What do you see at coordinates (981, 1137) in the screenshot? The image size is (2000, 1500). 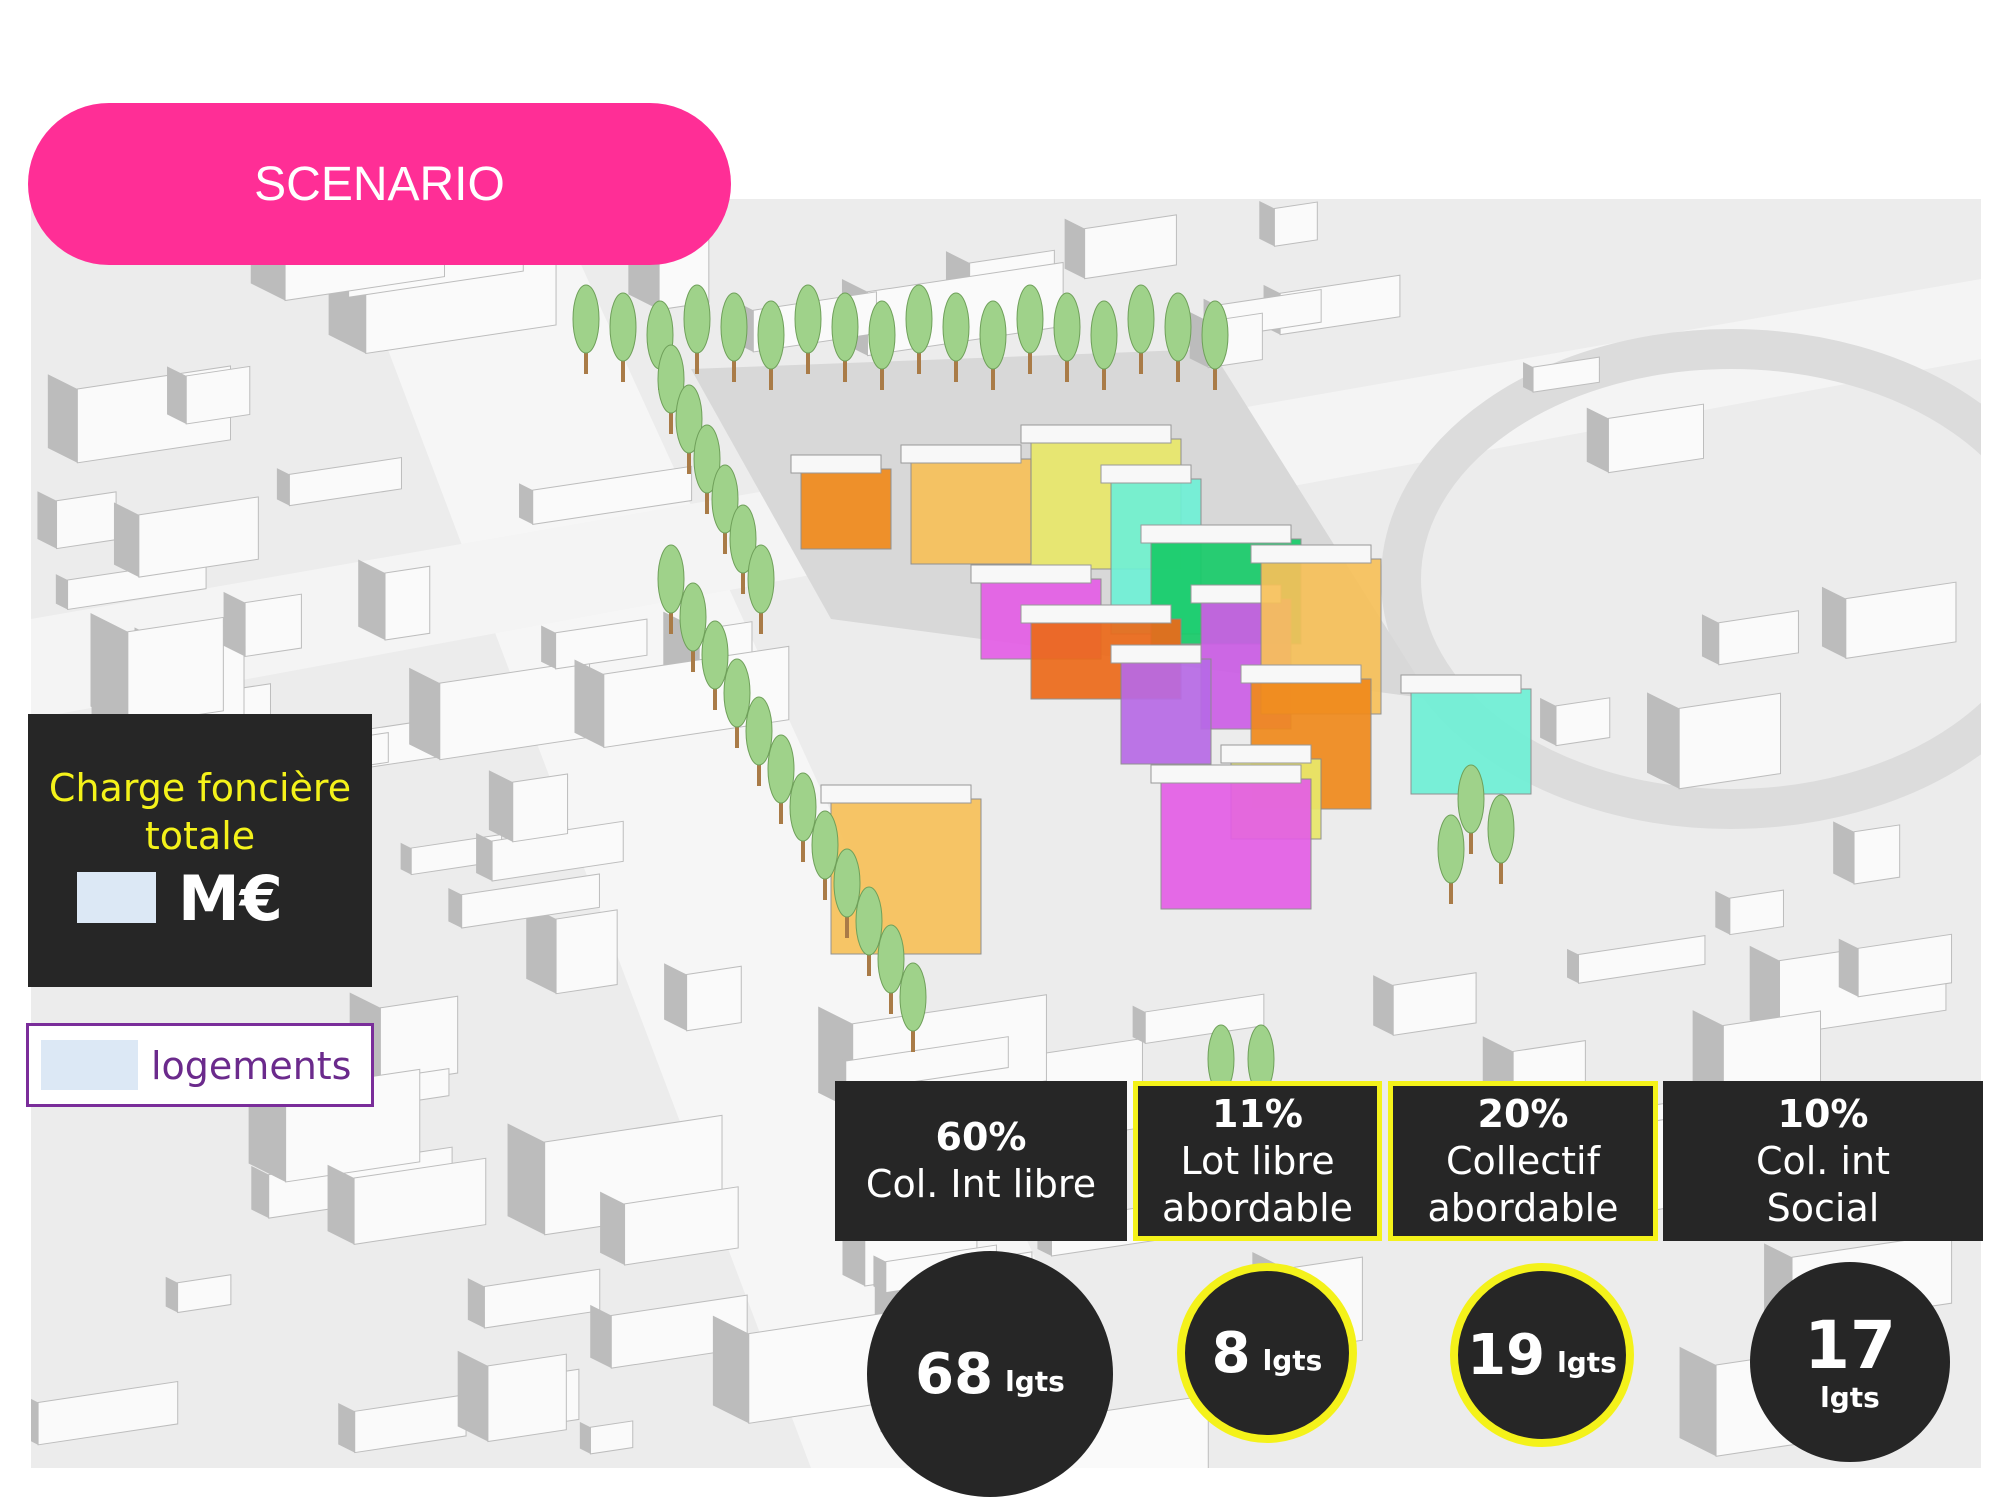 I see `category-percent: 60%` at bounding box center [981, 1137].